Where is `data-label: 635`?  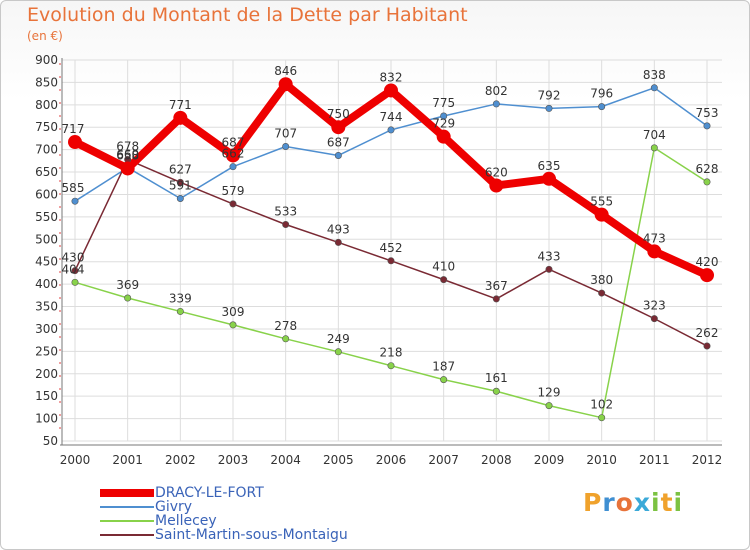 data-label: 635 is located at coordinates (549, 166).